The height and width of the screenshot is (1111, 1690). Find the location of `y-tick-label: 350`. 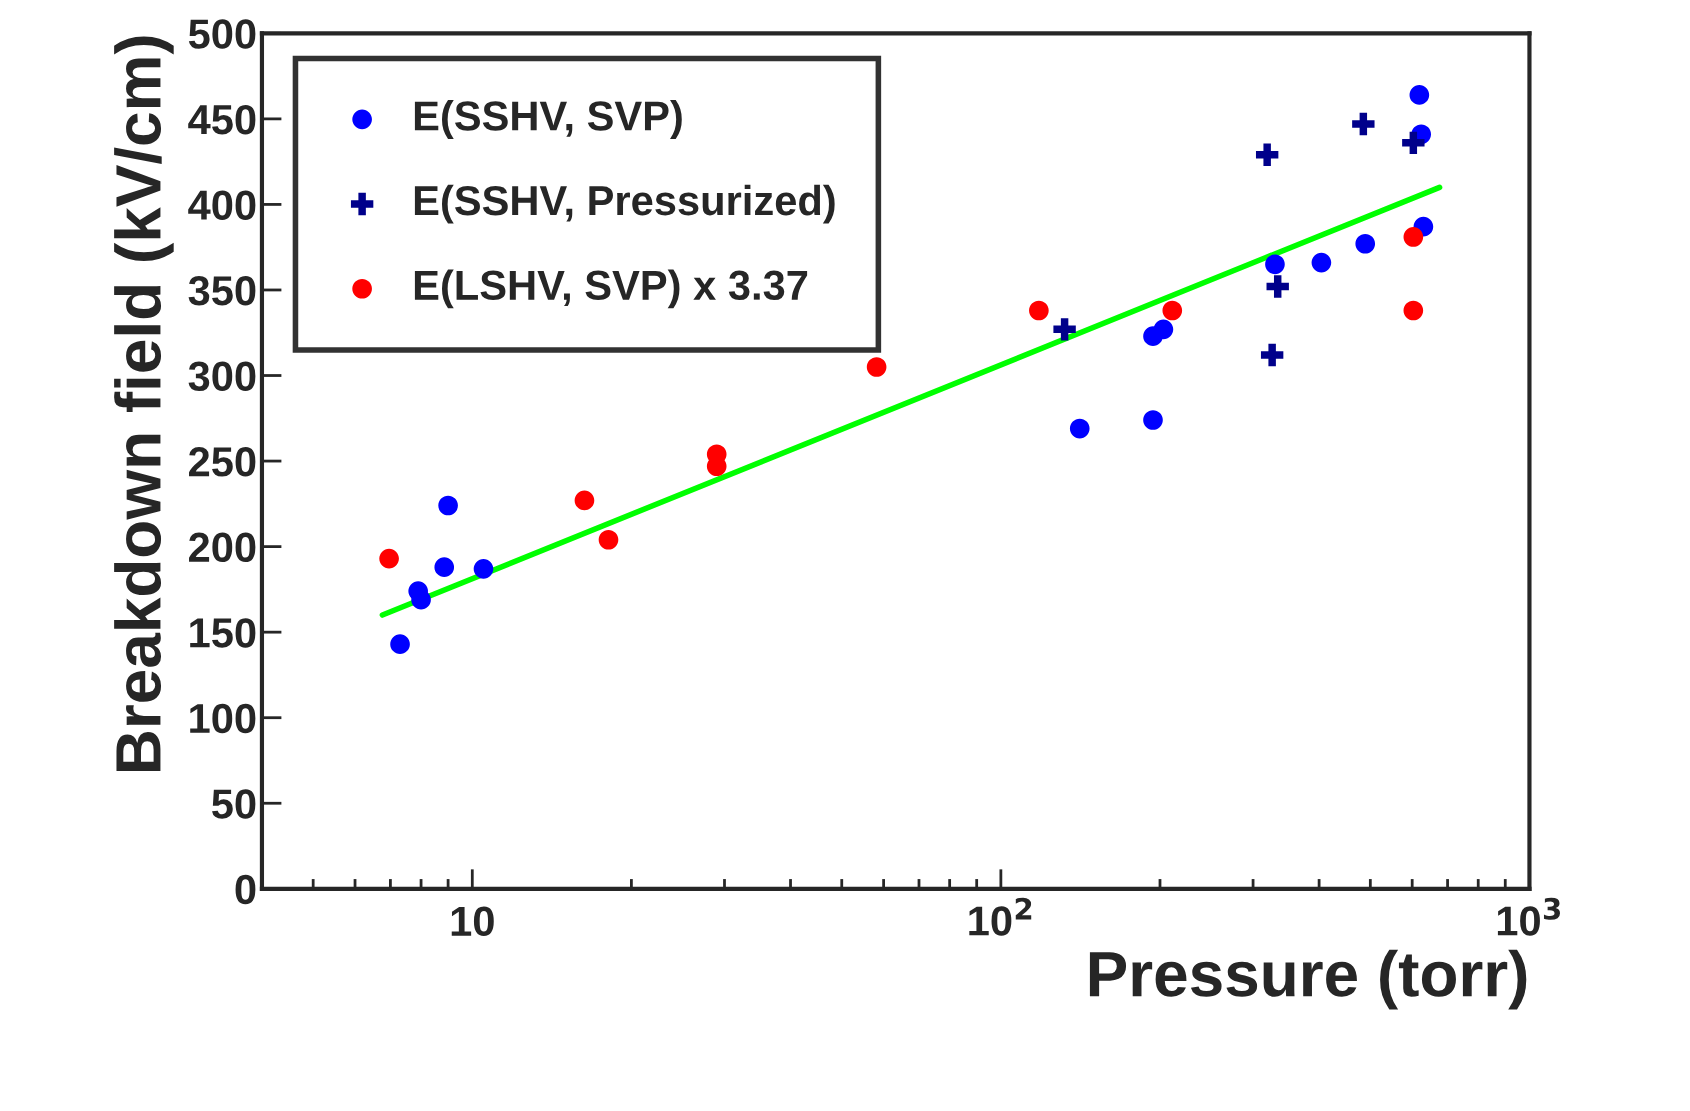

y-tick-label: 350 is located at coordinates (222, 290).